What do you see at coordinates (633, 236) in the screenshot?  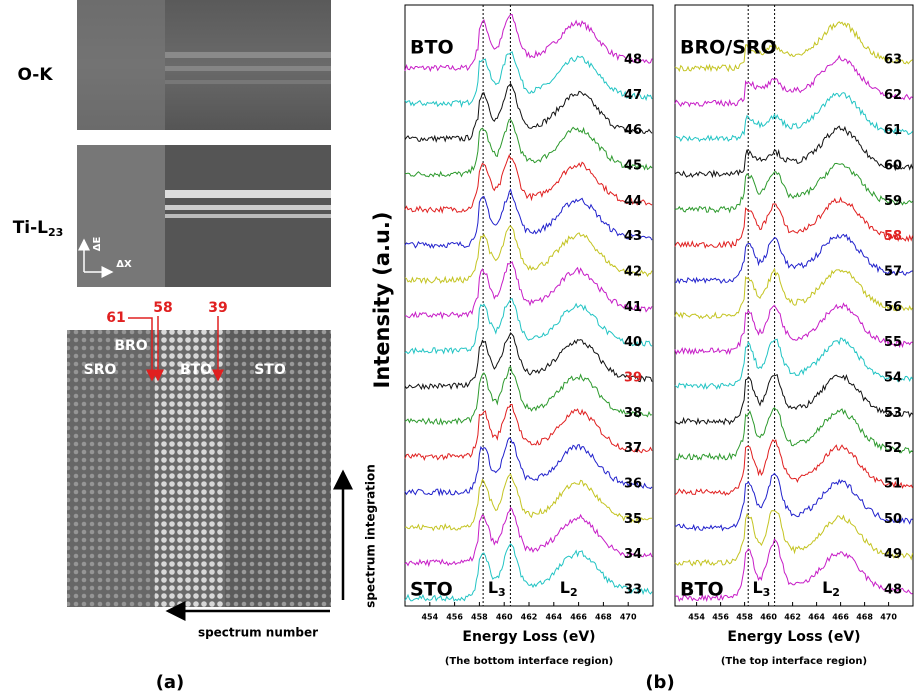 I see `spectrum-label: 43` at bounding box center [633, 236].